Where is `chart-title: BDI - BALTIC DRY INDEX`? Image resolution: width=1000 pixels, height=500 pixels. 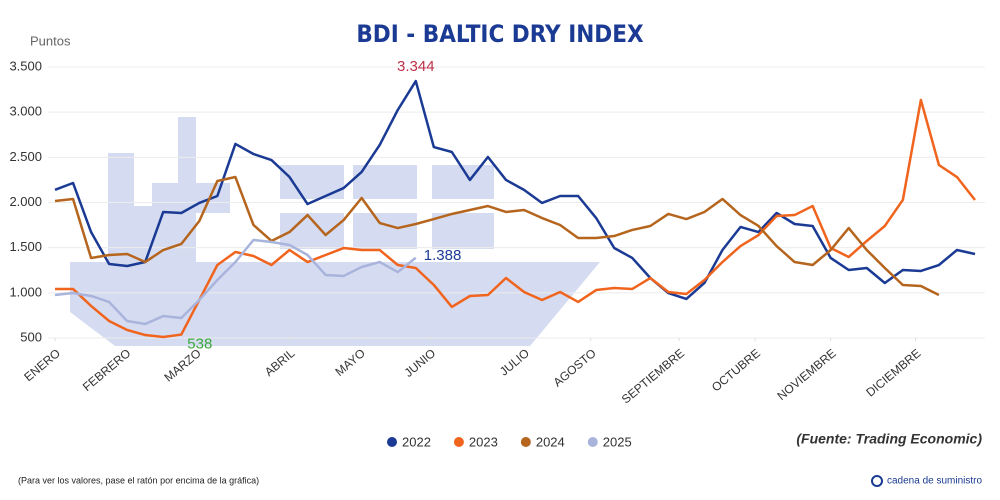
chart-title: BDI - BALTIC DRY INDEX is located at coordinates (500, 34).